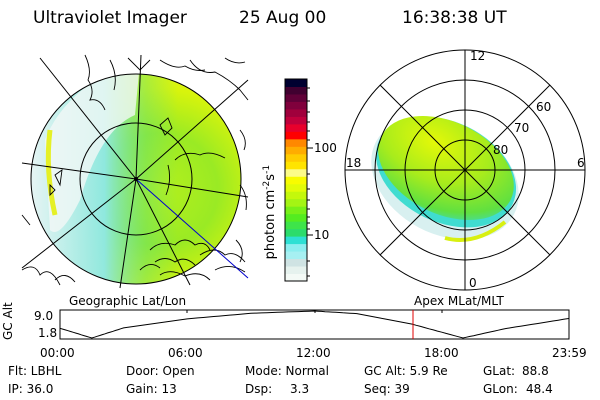 The image size is (600, 400). What do you see at coordinates (445, 178) in the screenshot?
I see `auroral-oval` at bounding box center [445, 178].